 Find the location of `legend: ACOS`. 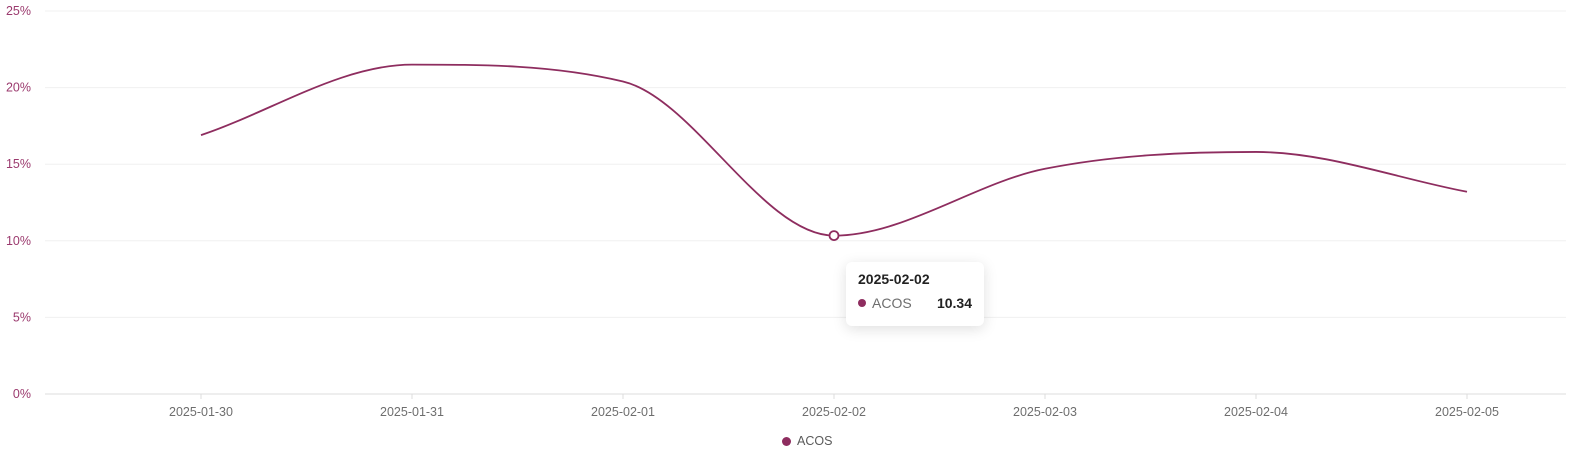

legend: ACOS is located at coordinates (807, 441).